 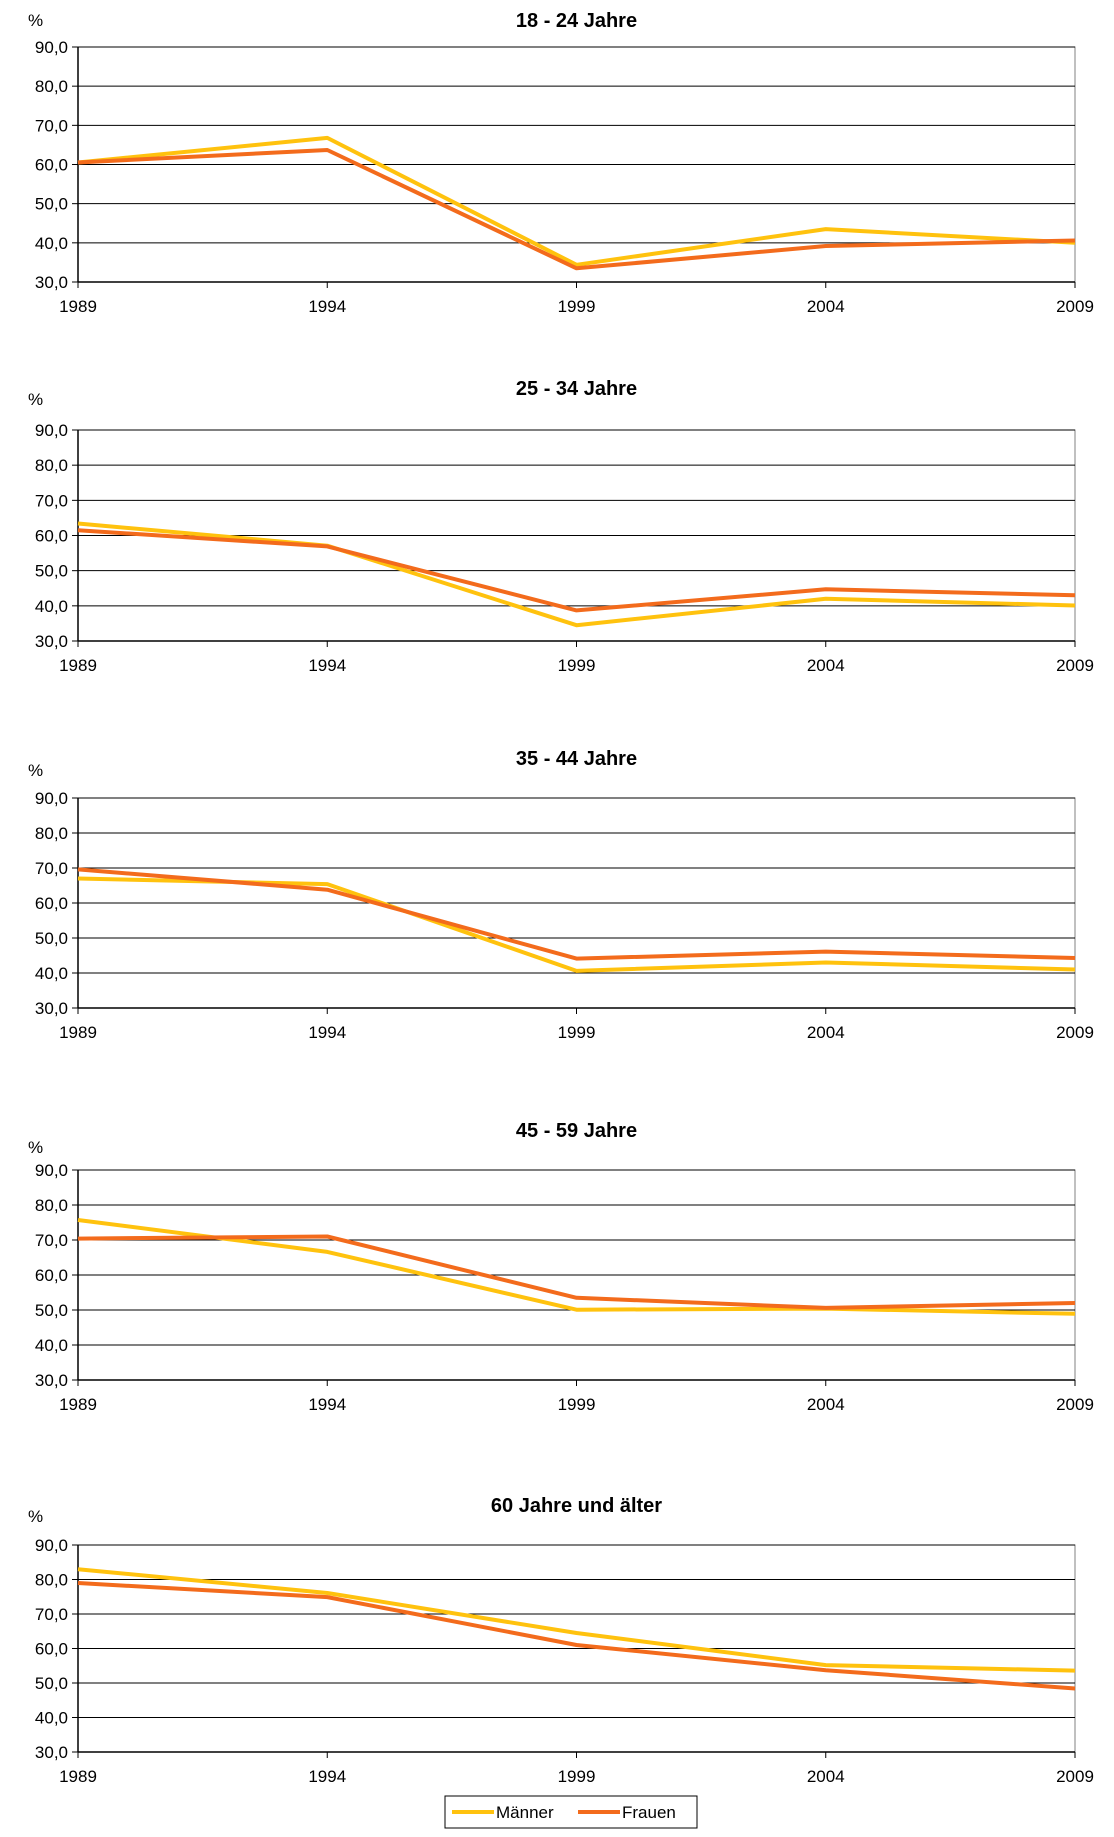 I want to click on chart-title: 18 - 24 Jahre, so click(x=576, y=21).